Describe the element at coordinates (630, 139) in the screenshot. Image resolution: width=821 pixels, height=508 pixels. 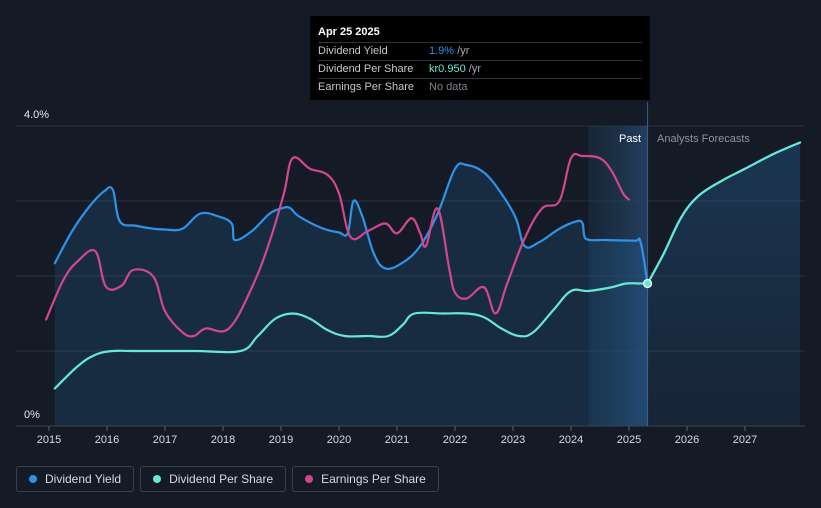
I see `past-region-label: Past` at that location.